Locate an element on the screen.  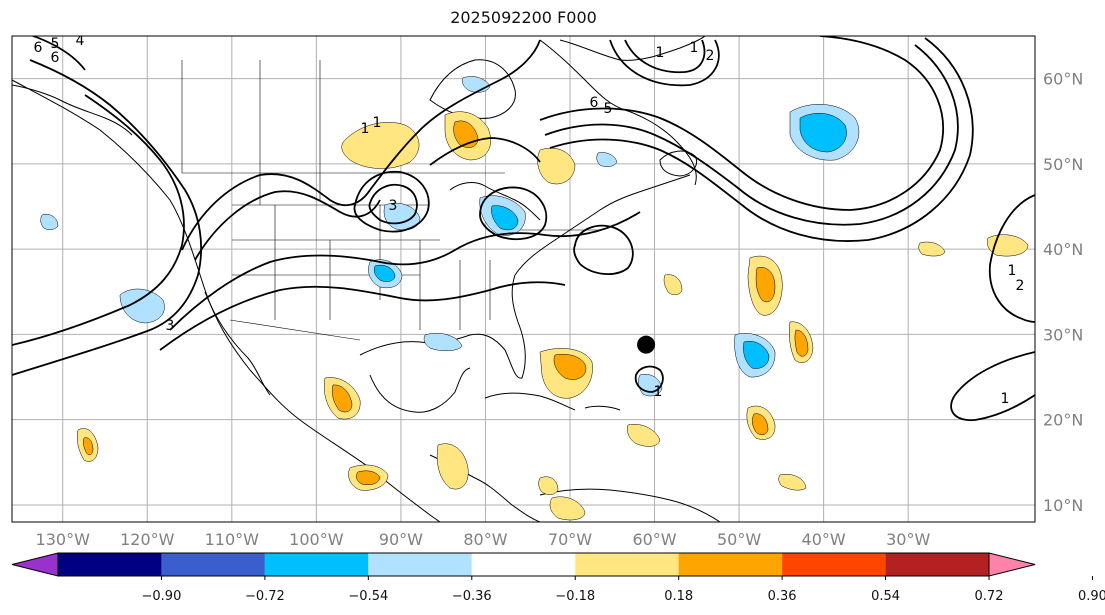
hispaniola is located at coordinates (602, 408).